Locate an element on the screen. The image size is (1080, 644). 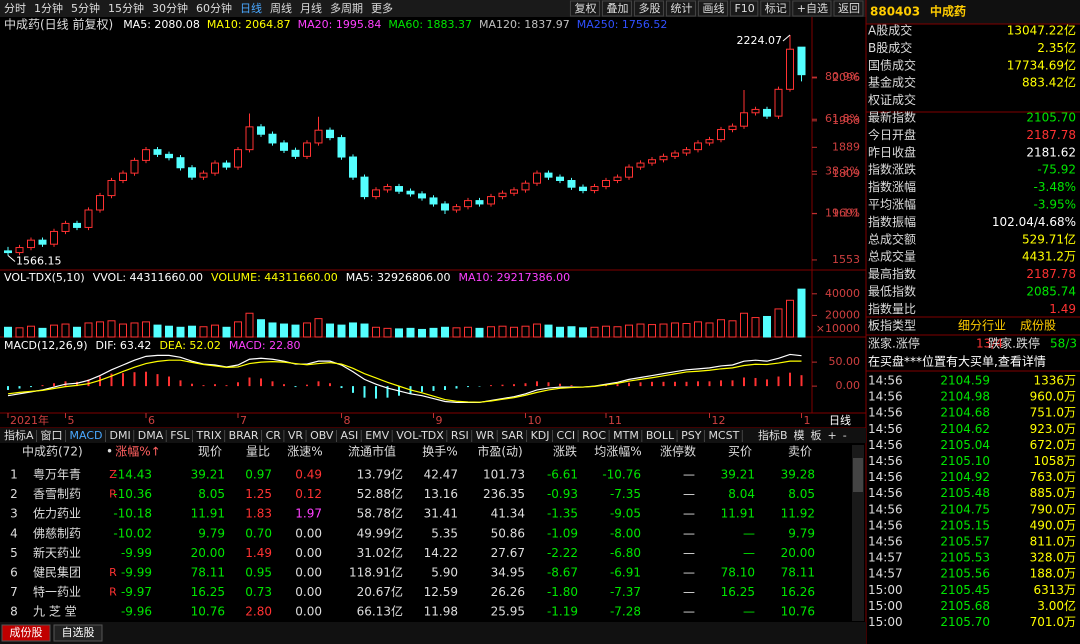
toolbar-button: 标记 is located at coordinates (776, 8).